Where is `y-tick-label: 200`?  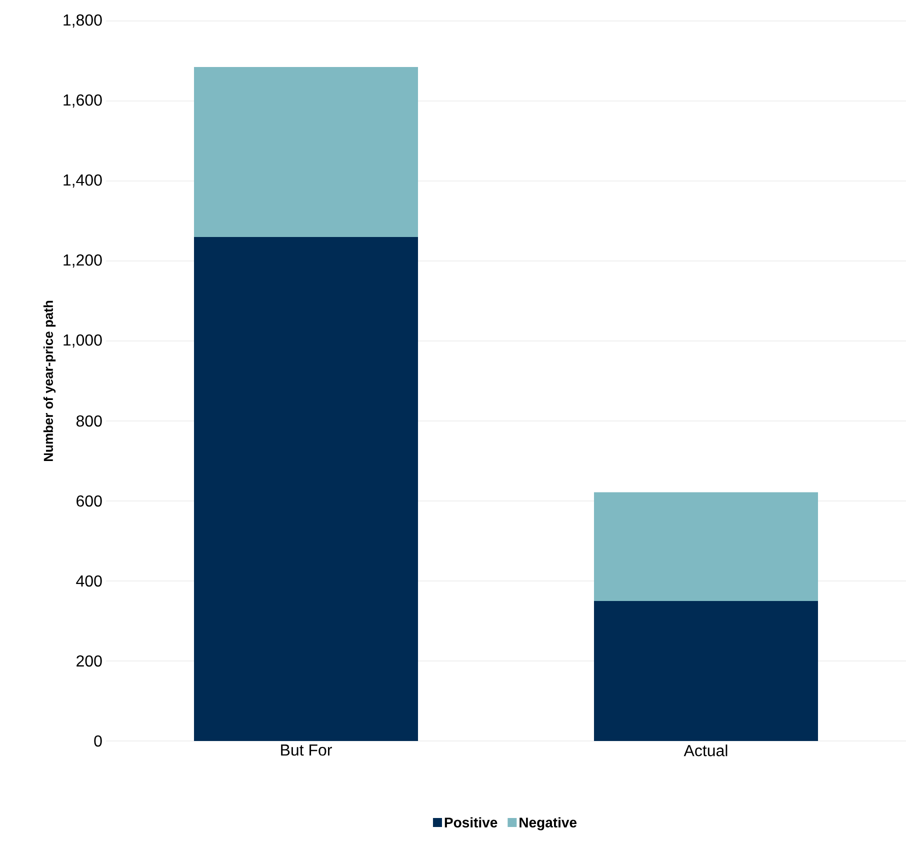 y-tick-label: 200 is located at coordinates (89, 661).